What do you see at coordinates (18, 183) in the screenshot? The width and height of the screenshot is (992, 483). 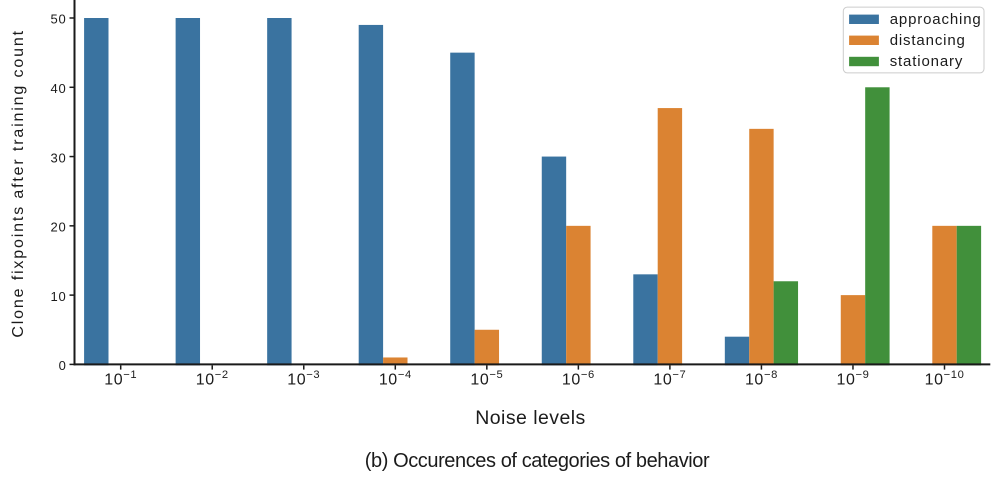 I see `svg-text:Clone fixpoints after training: Clone fixpoints after training count` at bounding box center [18, 183].